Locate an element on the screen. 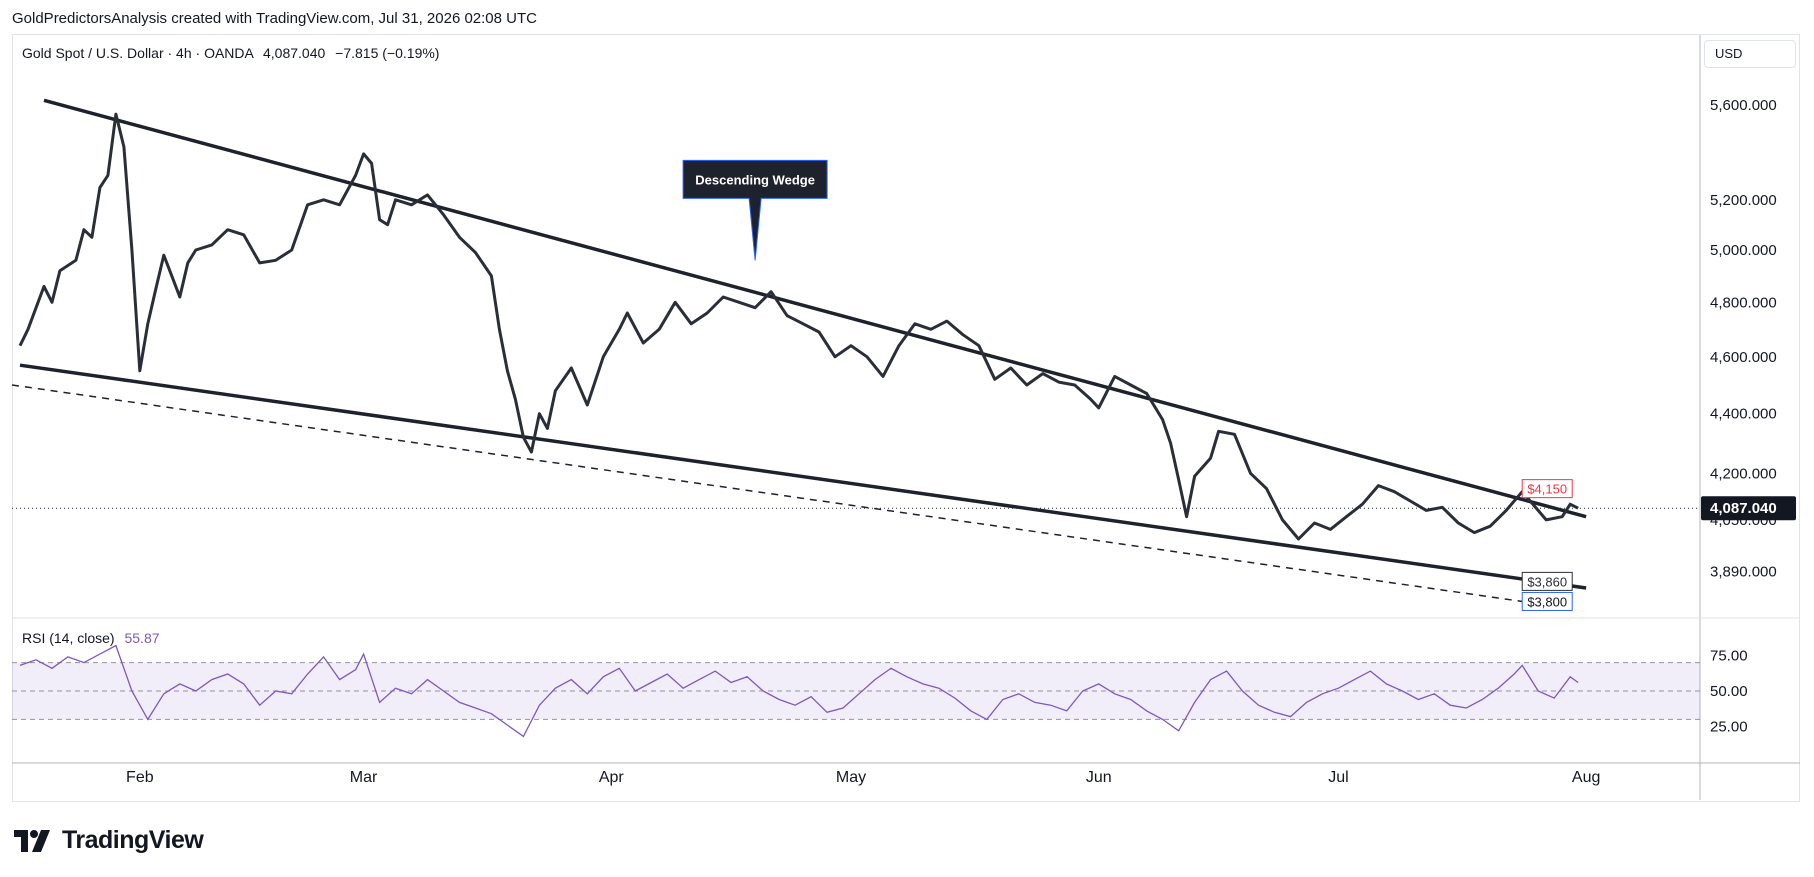 The image size is (1814, 877). rsi-axis-tick-label: 75.00 is located at coordinates (1729, 656).